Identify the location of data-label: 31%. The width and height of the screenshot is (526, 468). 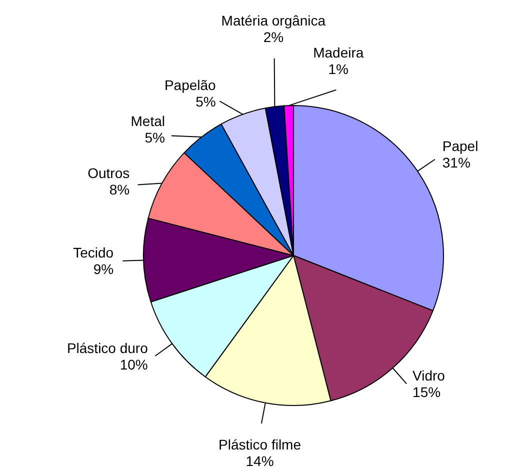
(456, 162).